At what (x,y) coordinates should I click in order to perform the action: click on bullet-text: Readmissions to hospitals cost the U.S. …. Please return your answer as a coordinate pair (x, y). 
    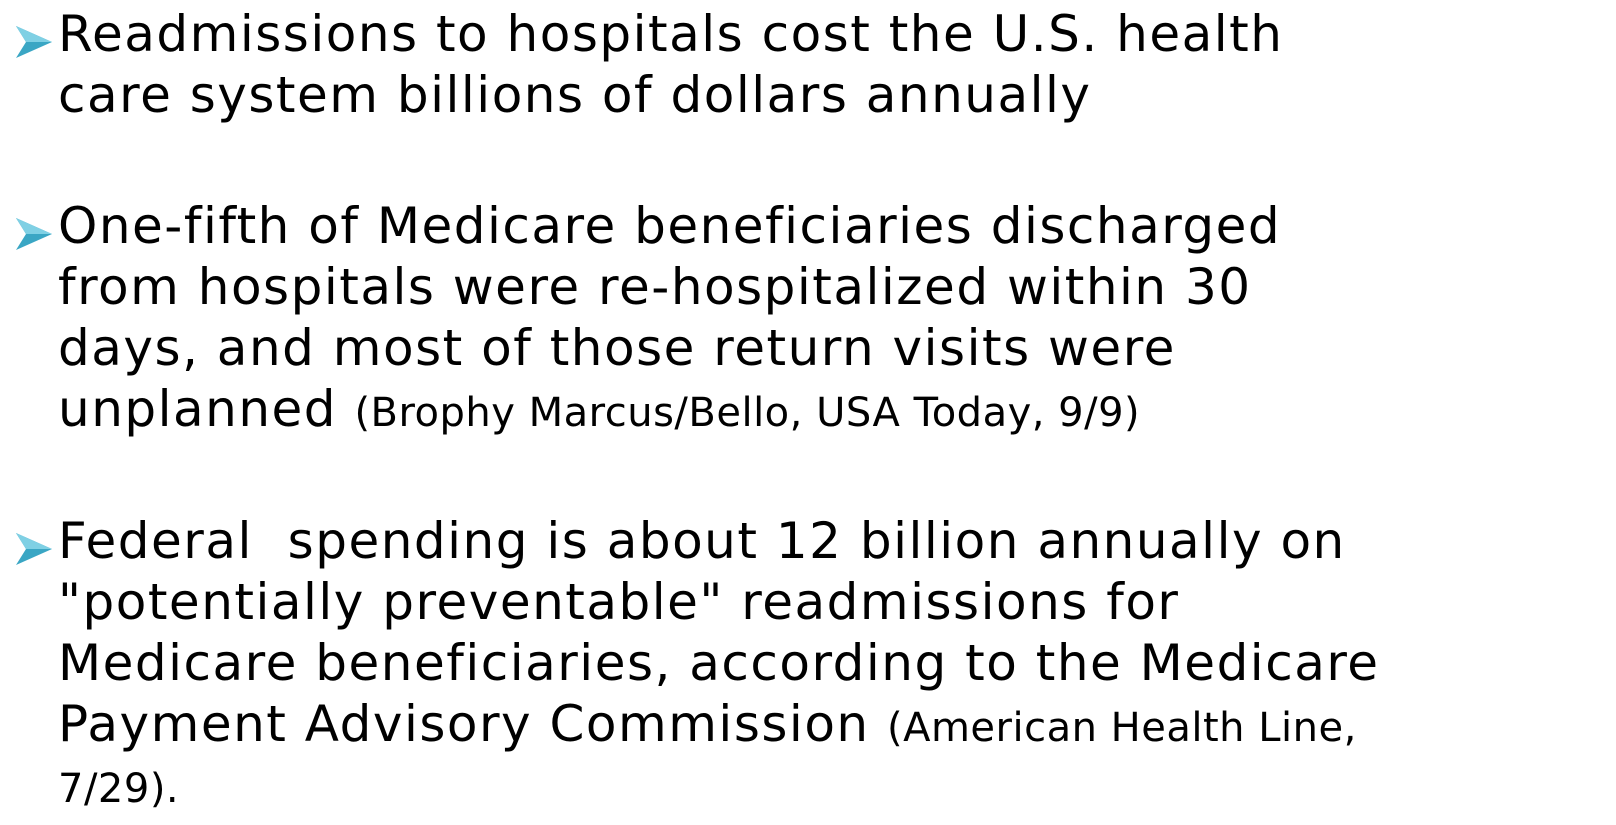
    Looking at the image, I should click on (671, 34).